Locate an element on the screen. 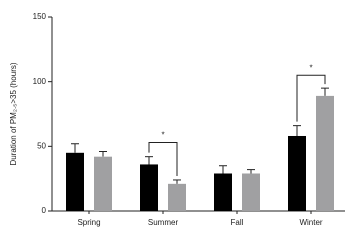 This screenshot has width=350, height=240. y-tick-label: 150 is located at coordinates (40, 16).